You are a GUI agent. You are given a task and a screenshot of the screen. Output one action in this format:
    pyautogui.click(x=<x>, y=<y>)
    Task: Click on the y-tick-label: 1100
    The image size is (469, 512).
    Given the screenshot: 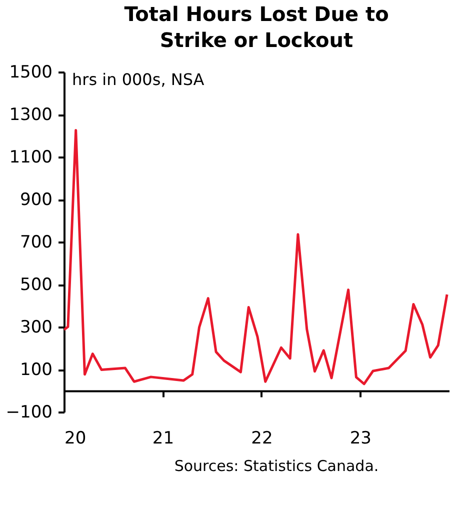 What is the action you would take?
    pyautogui.click(x=30, y=158)
    